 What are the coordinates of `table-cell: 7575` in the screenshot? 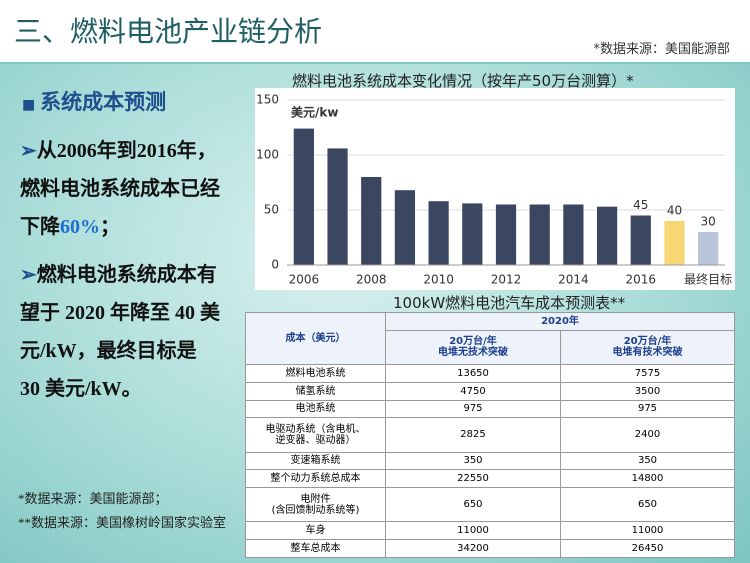 It's located at (647, 373).